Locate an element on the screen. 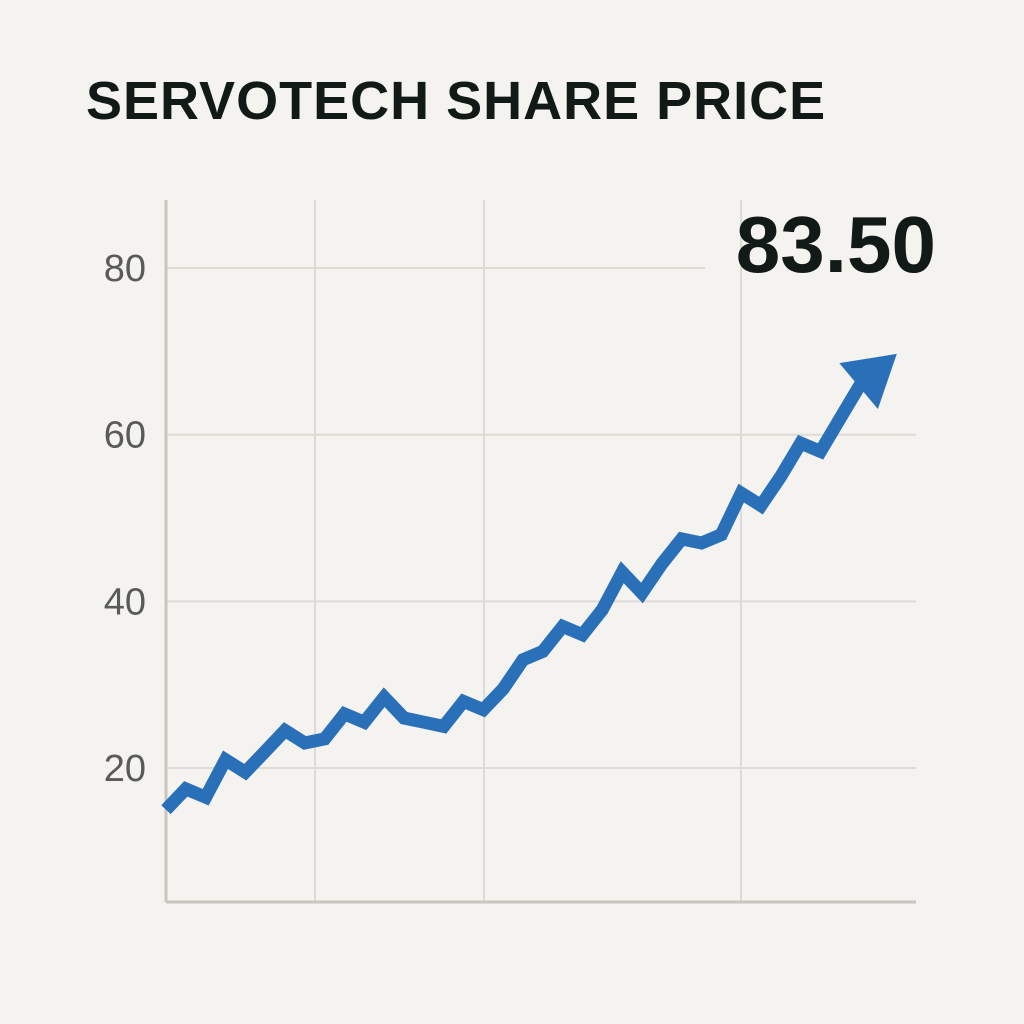  current-price-label: 83.50 is located at coordinates (836, 244).